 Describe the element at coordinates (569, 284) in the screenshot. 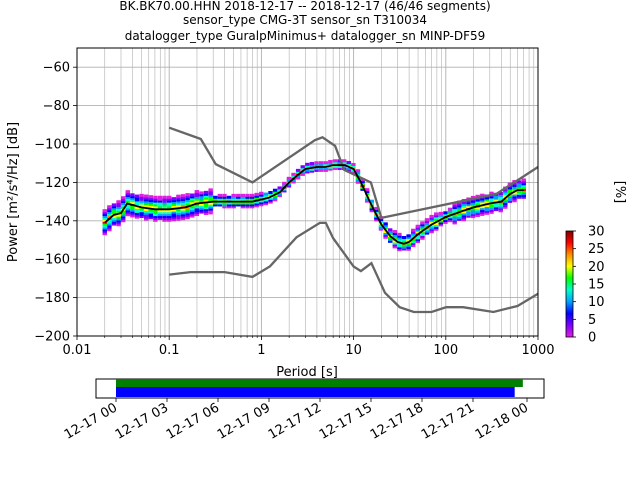

I see `colorbar-gradient` at that location.